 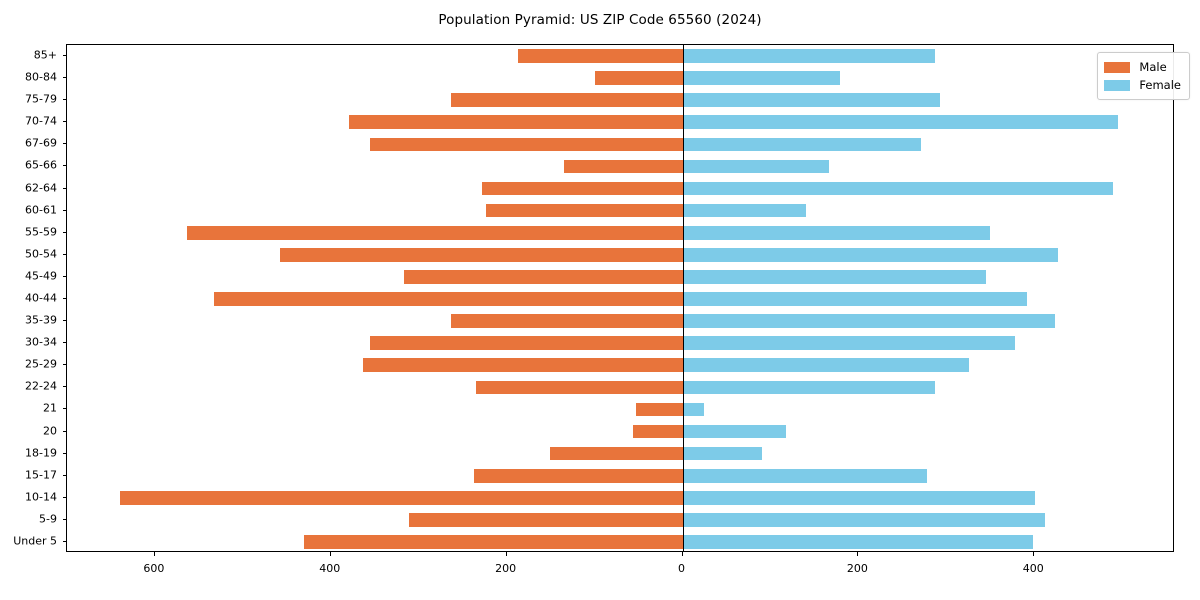 I want to click on chart-legend: Male Female, so click(x=1143, y=76).